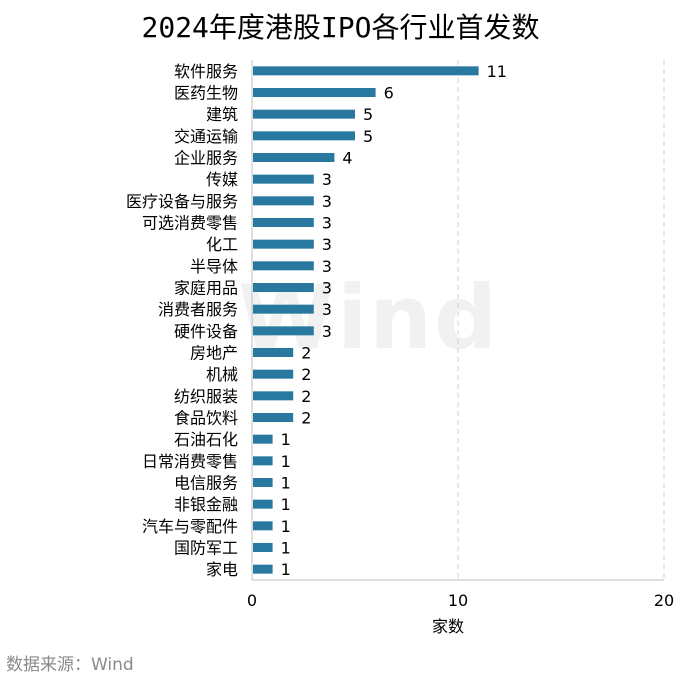 The image size is (681, 679). Describe the element at coordinates (306, 396) in the screenshot. I see `value-label-15: 2` at that location.